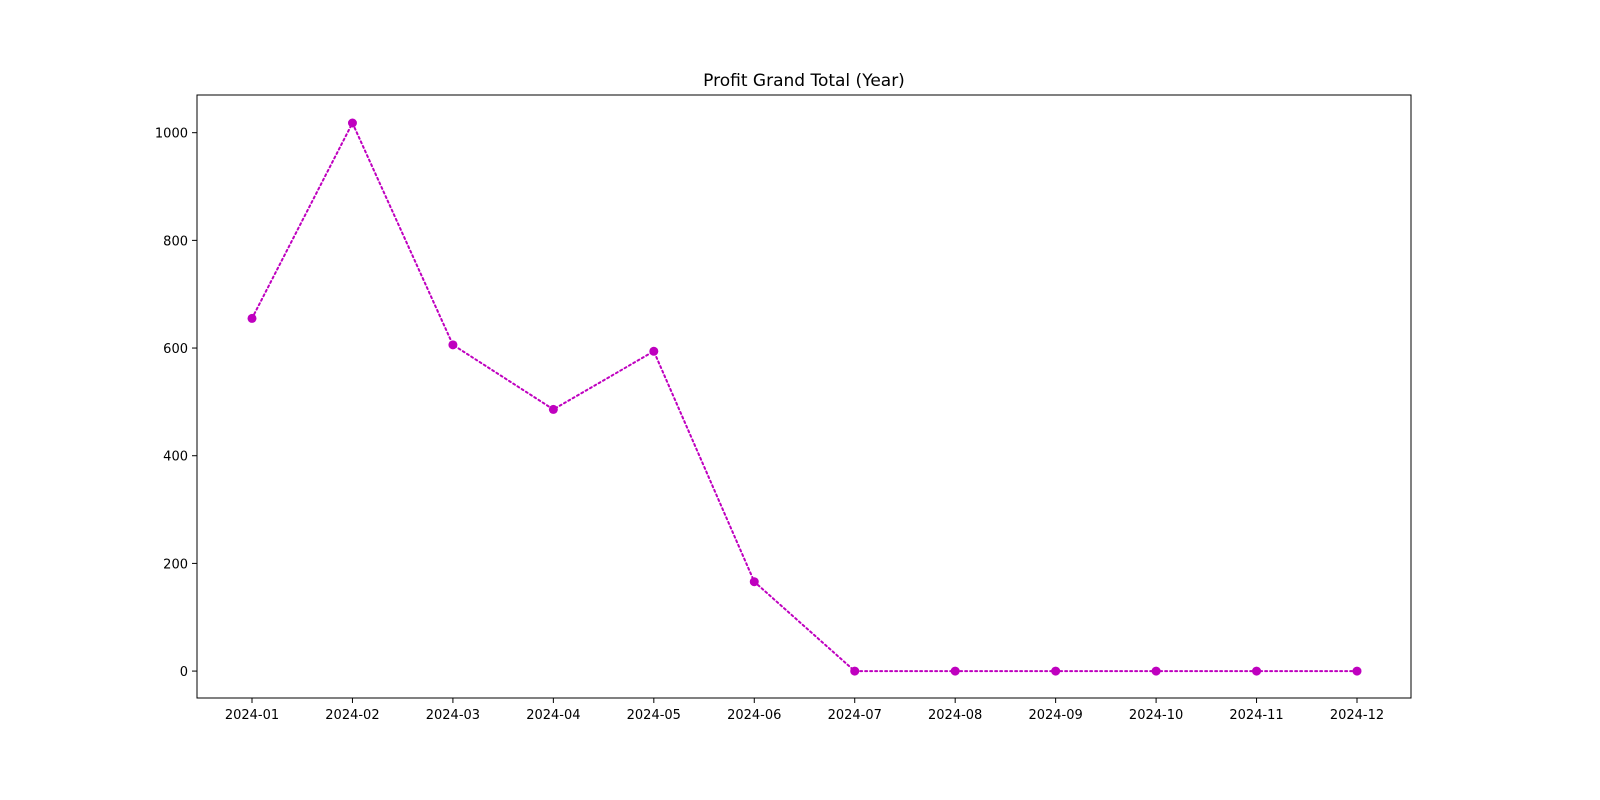 This screenshot has height=800, width=1600. Describe the element at coordinates (453, 715) in the screenshot. I see `x-tick-label: 2024-03` at that location.